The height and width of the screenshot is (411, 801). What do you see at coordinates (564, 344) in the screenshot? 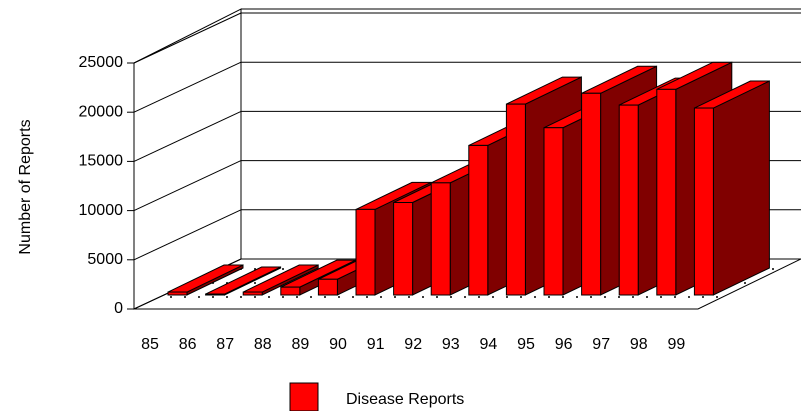
I see `x-tick-label: 96` at bounding box center [564, 344].